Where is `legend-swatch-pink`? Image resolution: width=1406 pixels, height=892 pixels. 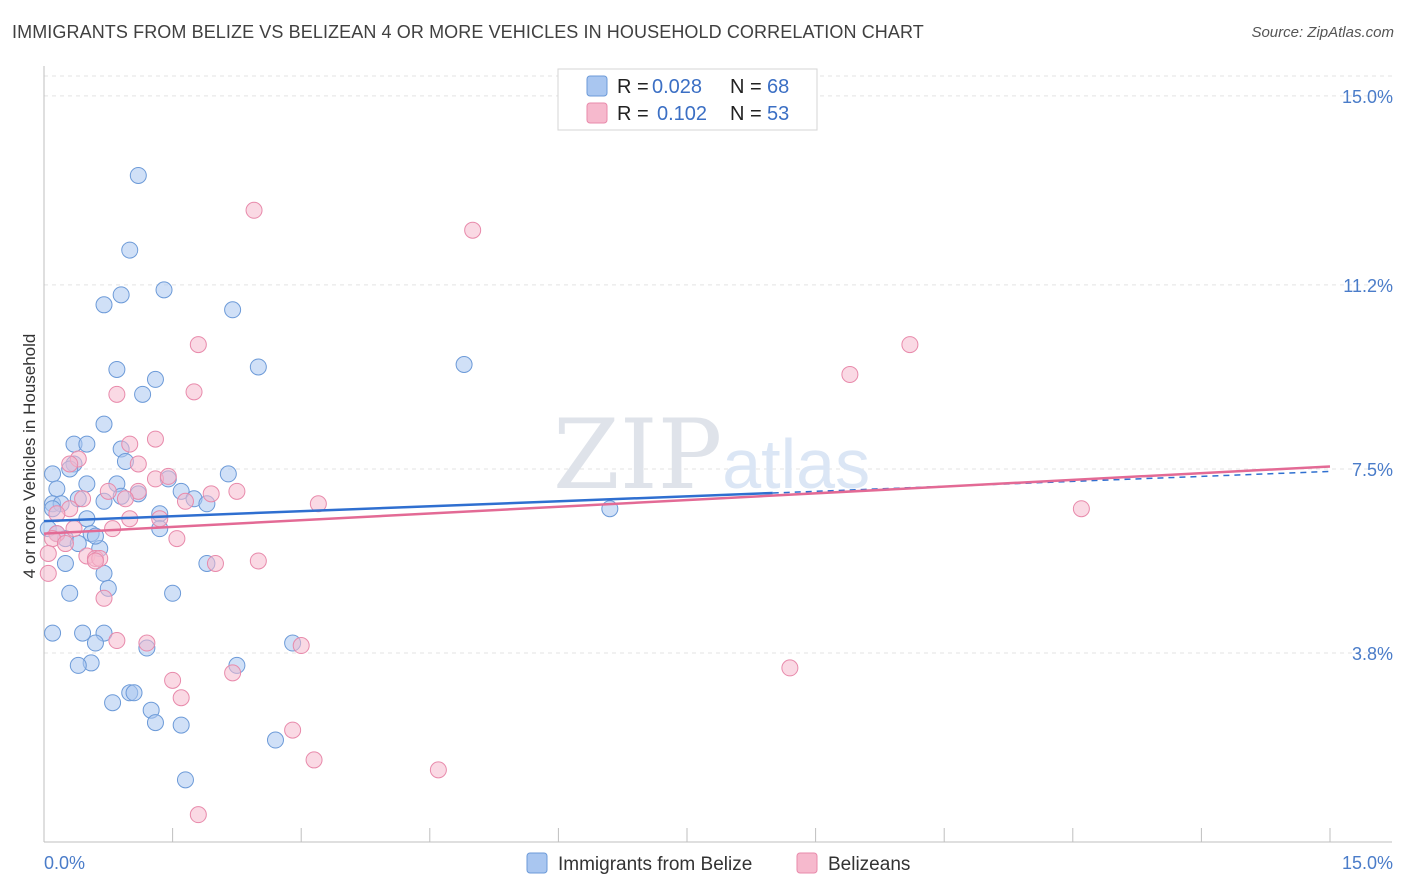 legend-swatch-pink is located at coordinates (597, 113).